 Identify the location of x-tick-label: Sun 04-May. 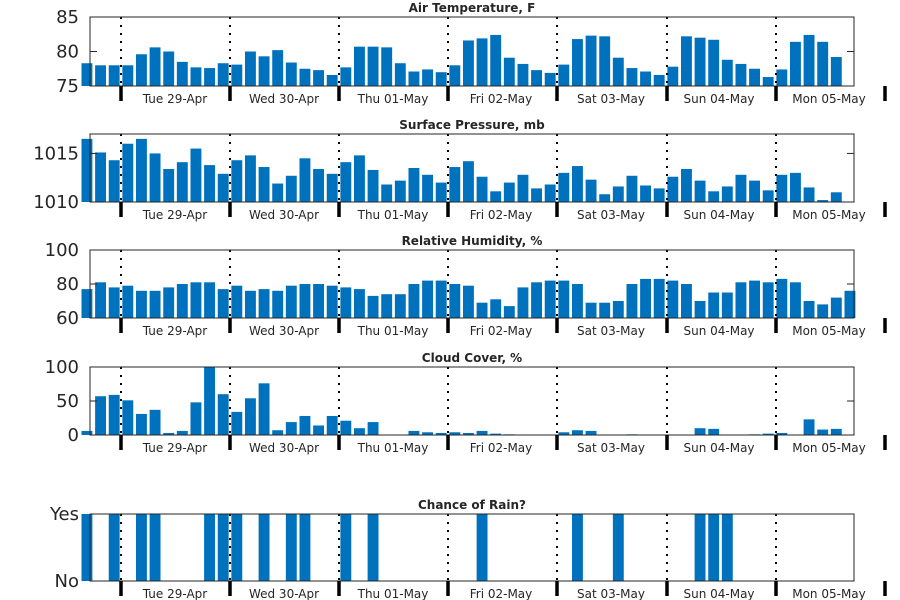
(718, 215).